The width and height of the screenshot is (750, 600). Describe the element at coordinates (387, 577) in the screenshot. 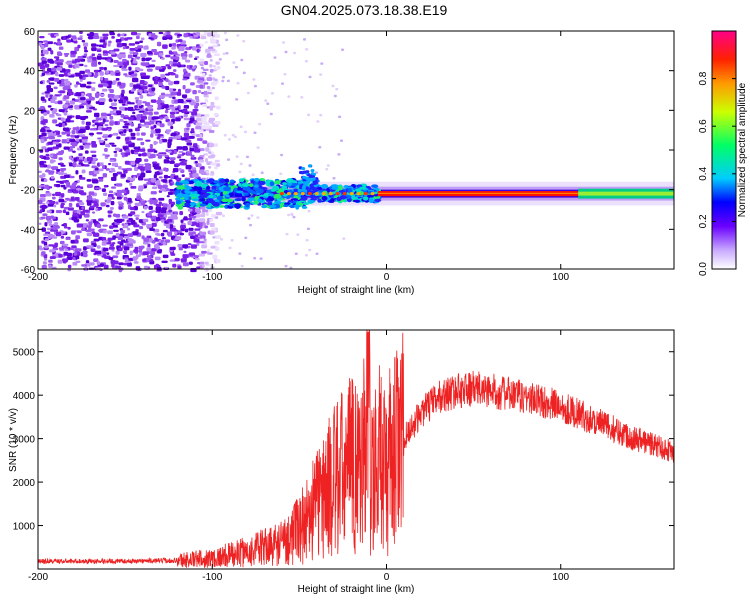

I see `snr-xtick-label: 0` at that location.